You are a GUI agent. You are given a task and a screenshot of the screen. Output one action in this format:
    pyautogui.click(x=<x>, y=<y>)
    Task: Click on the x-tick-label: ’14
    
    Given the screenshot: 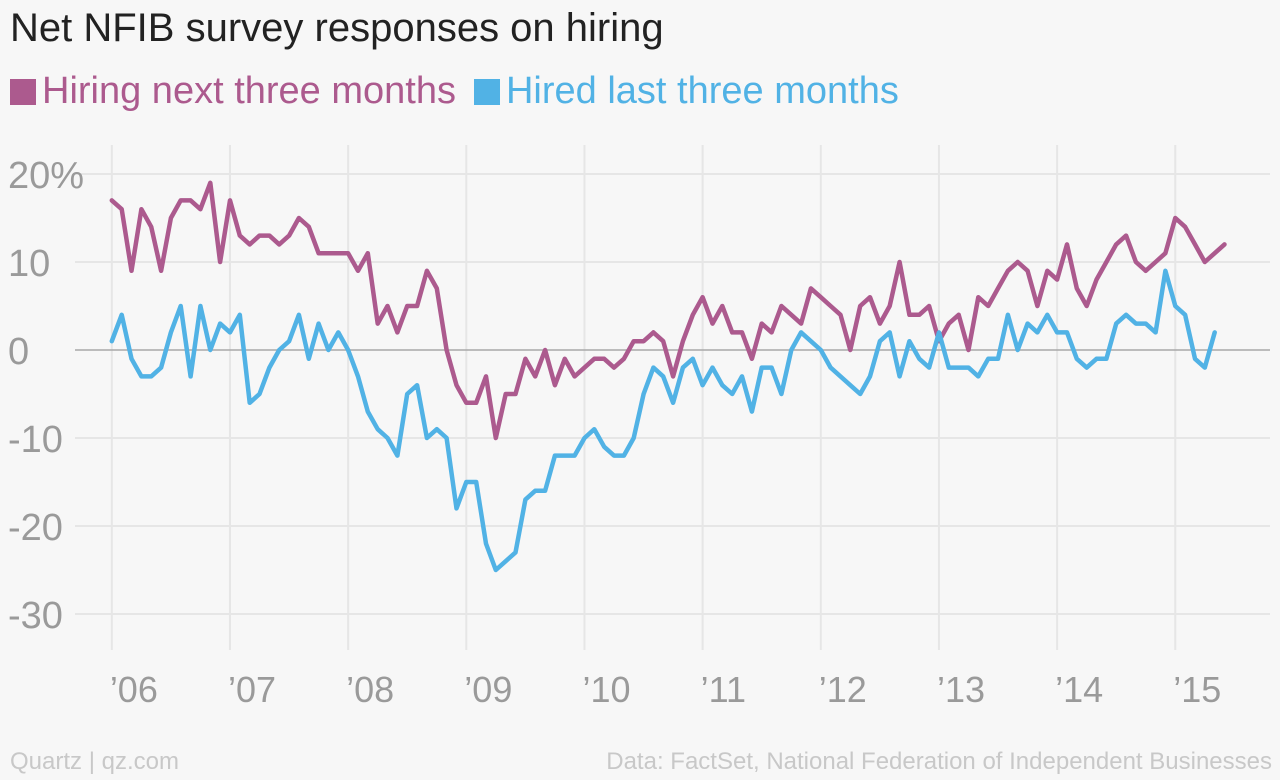 What is the action you would take?
    pyautogui.click(x=1079, y=689)
    